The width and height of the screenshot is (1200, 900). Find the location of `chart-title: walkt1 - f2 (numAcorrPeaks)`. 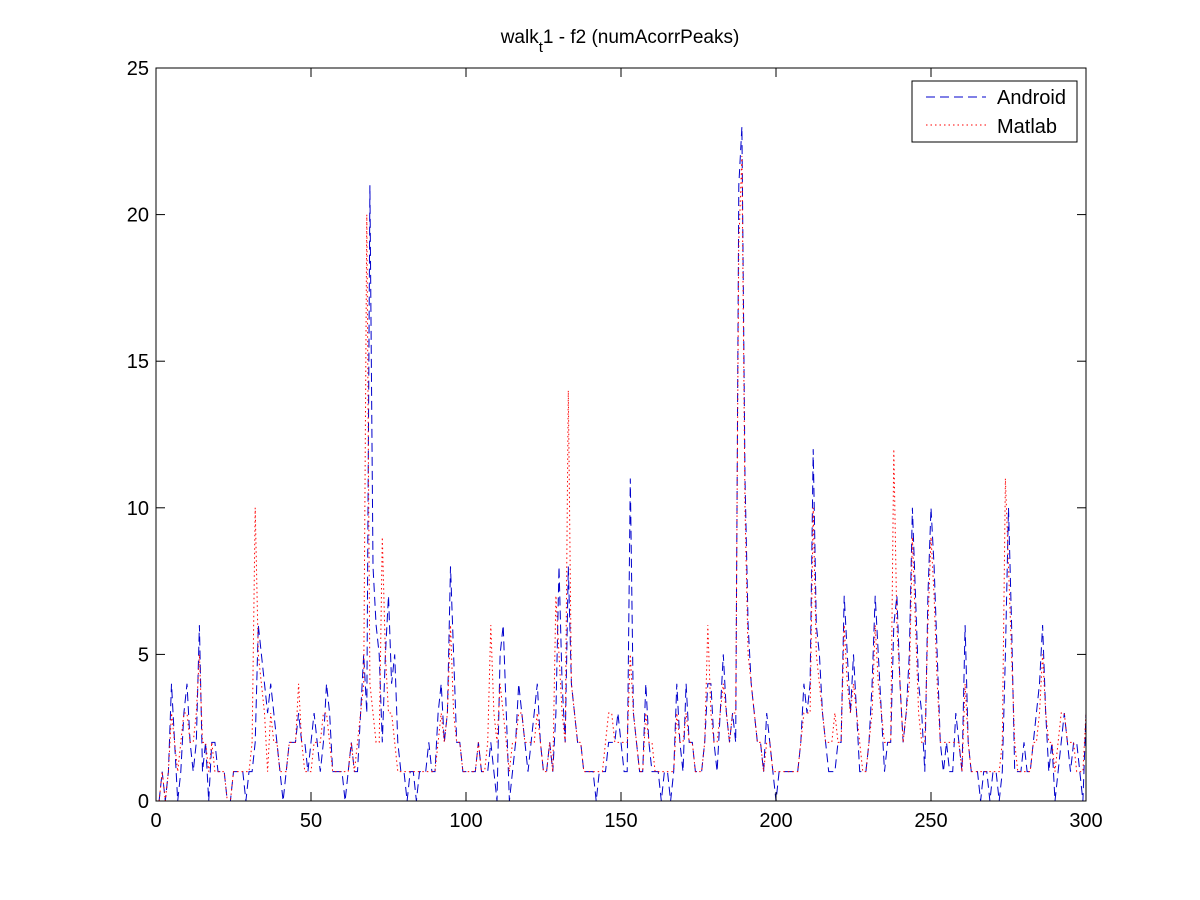

chart-title: walkt1 - f2 (numAcorrPeaks) is located at coordinates (620, 41).